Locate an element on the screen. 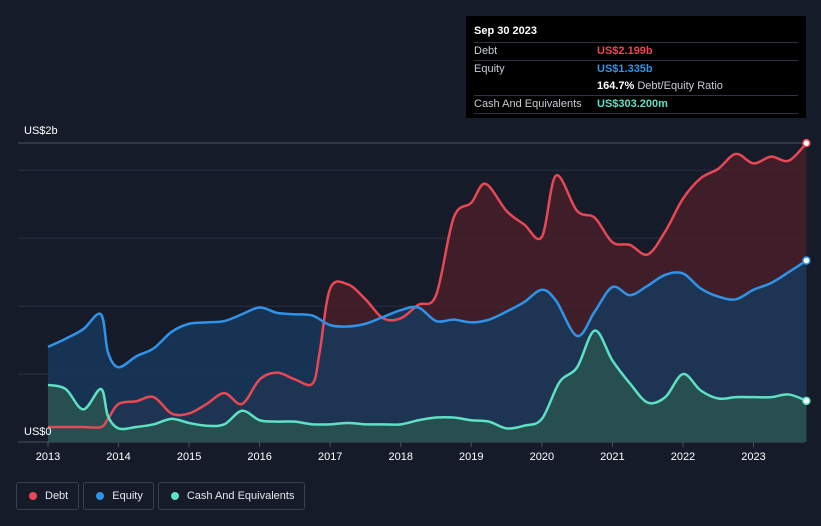 The width and height of the screenshot is (821, 526). y-axis-top-label: US$2b is located at coordinates (41, 131).